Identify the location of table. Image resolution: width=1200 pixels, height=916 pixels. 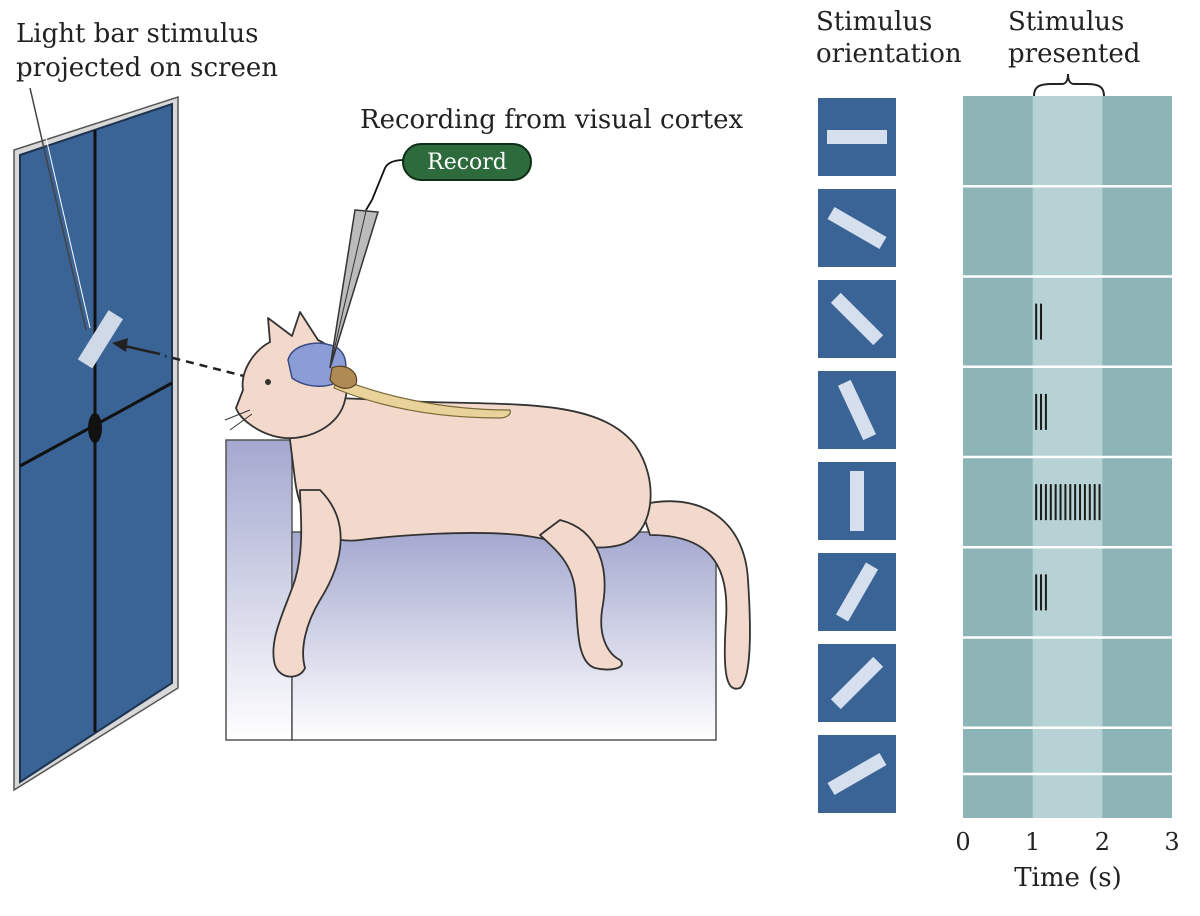
(471, 590).